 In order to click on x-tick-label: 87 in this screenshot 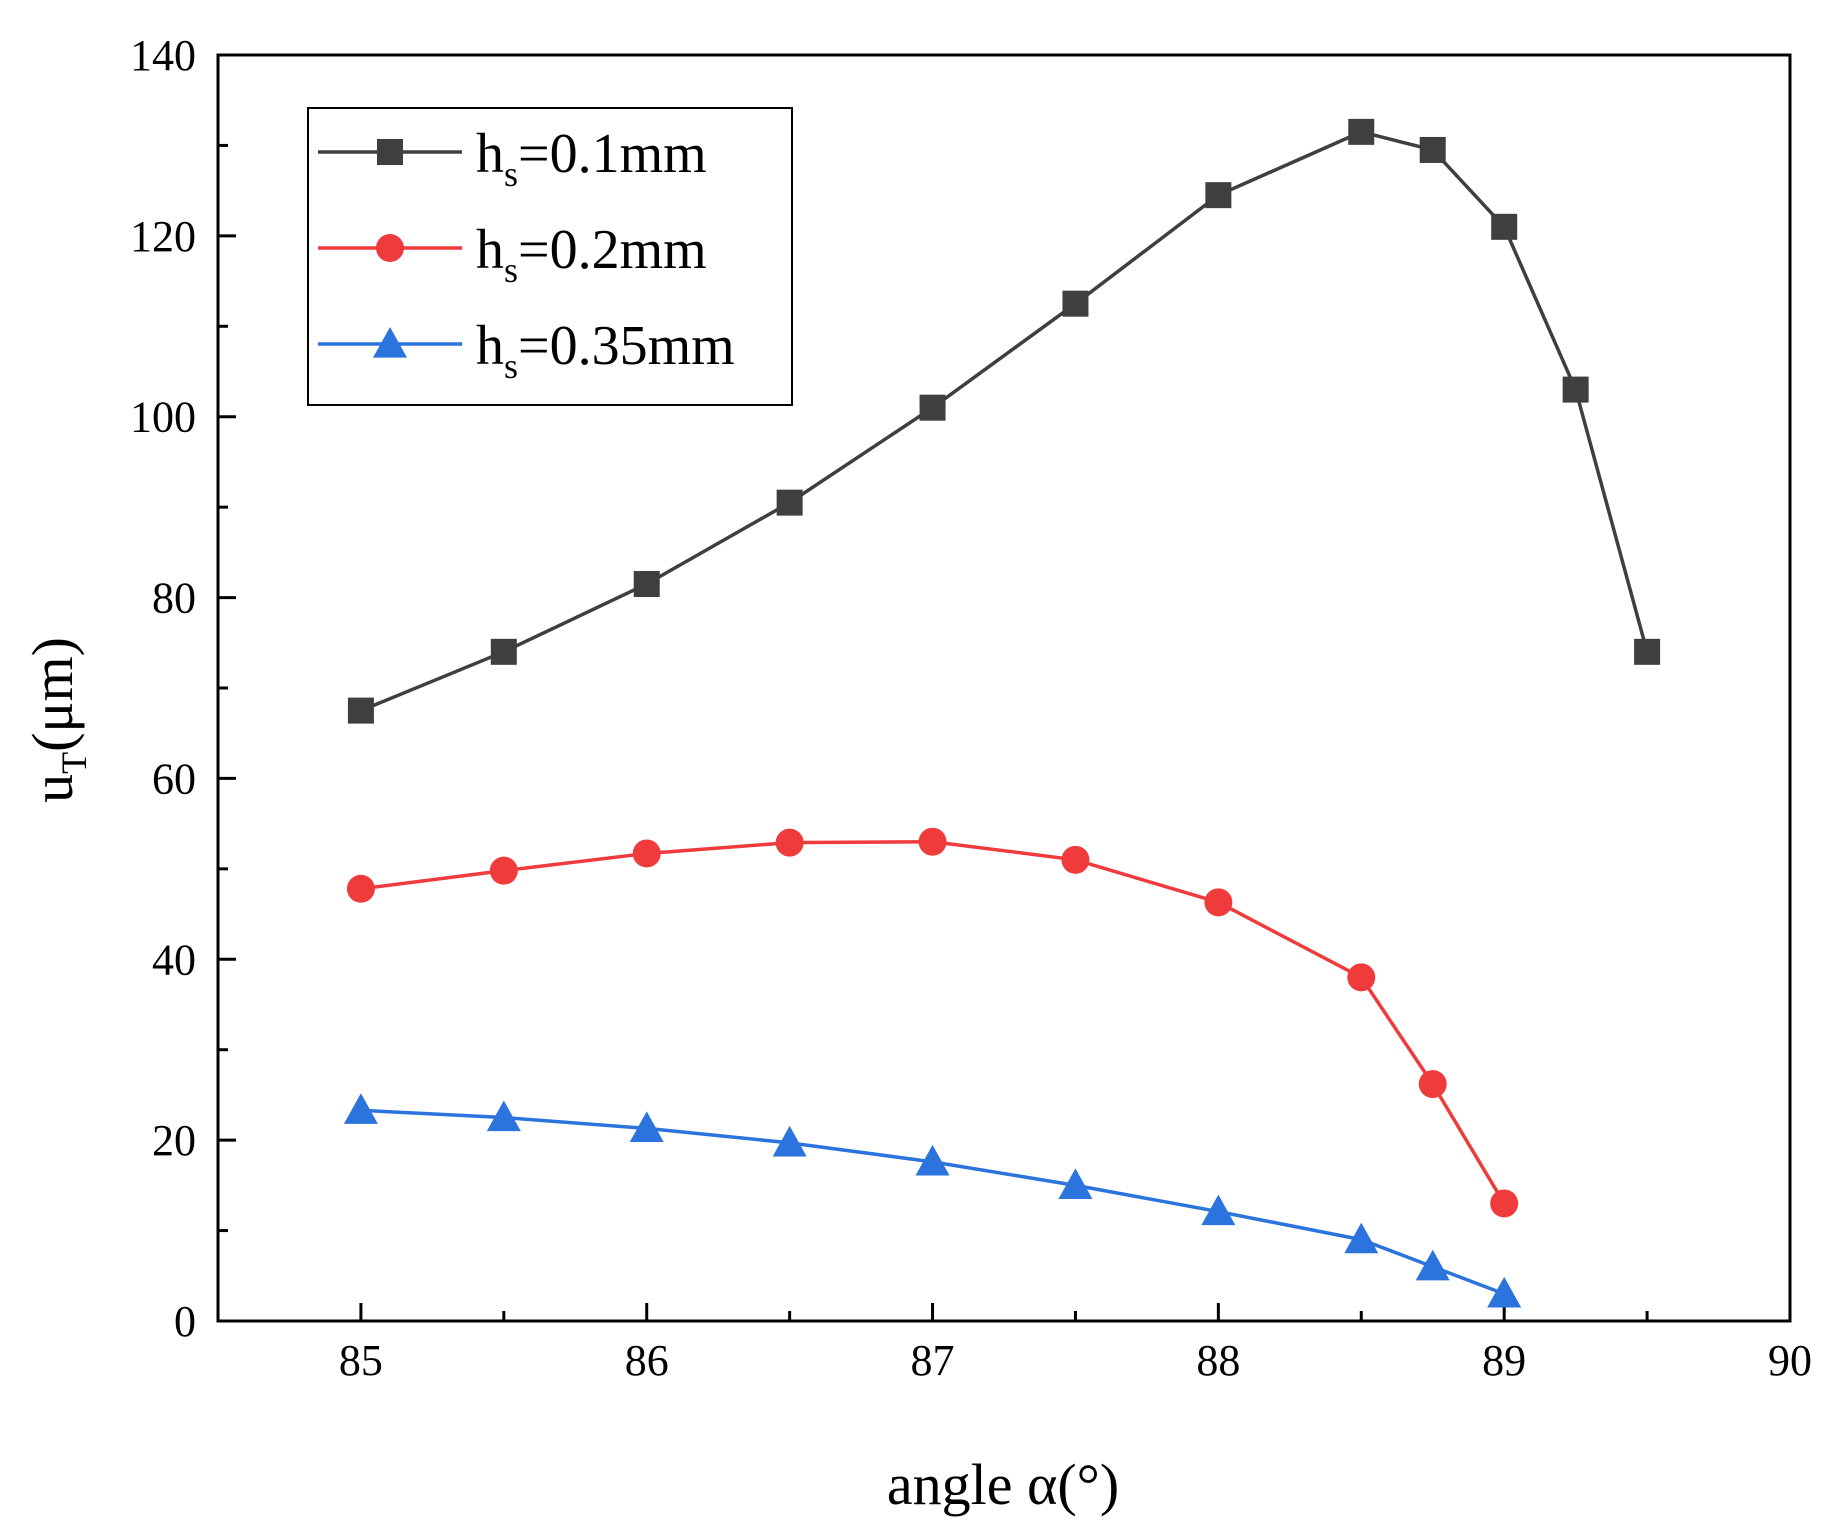, I will do `click(933, 1360)`.